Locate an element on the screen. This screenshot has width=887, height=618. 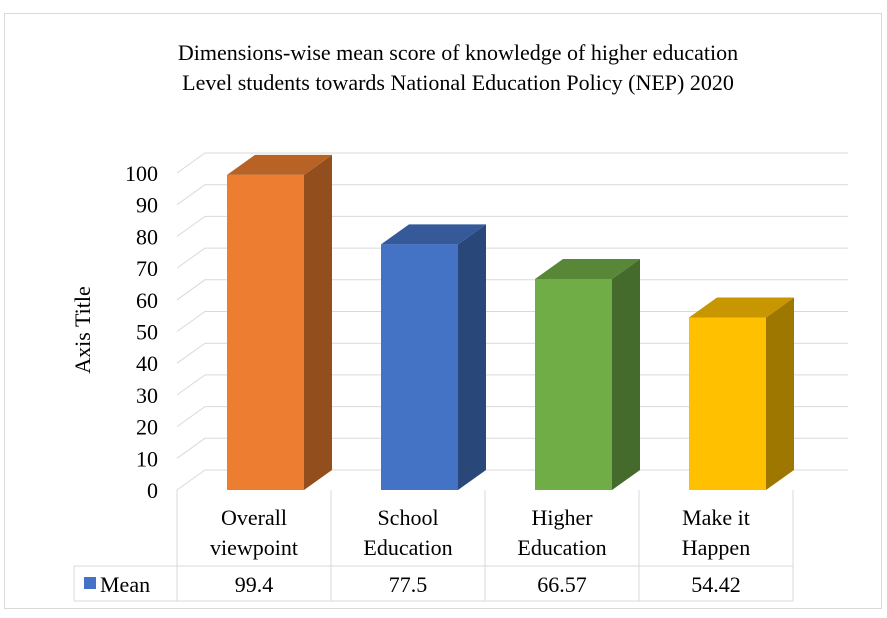
y-tick-label: 10 is located at coordinates (147, 458).